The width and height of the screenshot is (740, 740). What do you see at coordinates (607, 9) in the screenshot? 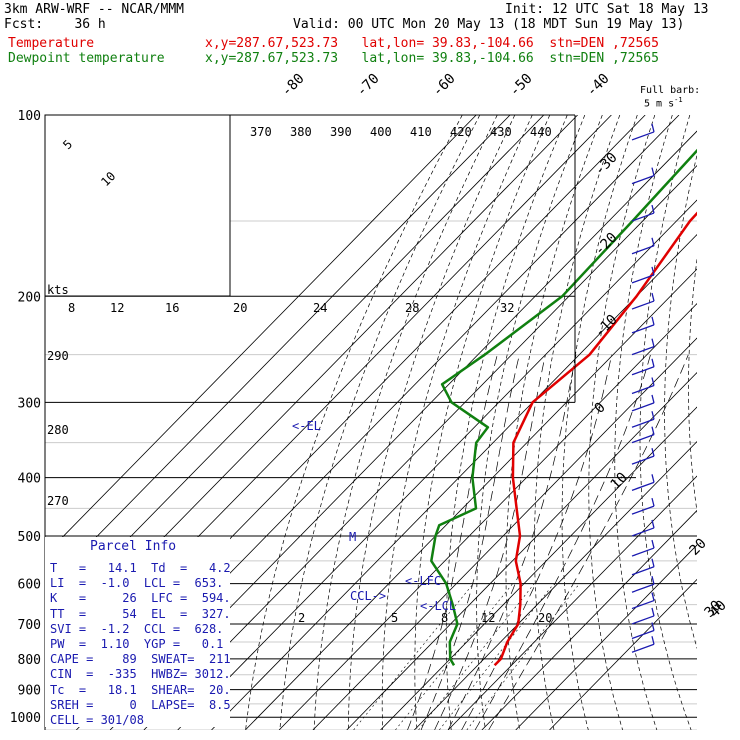
I see `init-time: Init: 12 UTC Sat 18 May 13` at bounding box center [607, 9].